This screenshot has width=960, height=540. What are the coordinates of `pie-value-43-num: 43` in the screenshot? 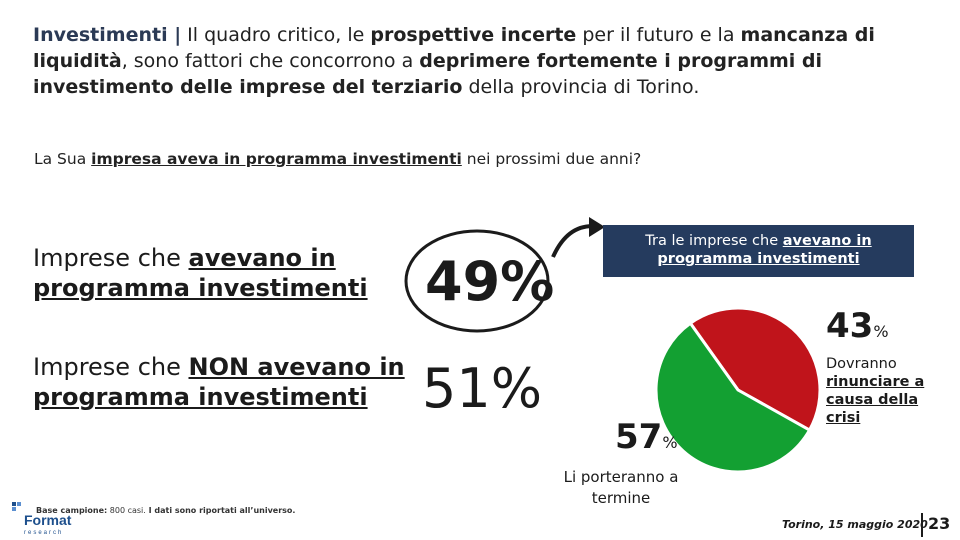 It's located at (850, 326).